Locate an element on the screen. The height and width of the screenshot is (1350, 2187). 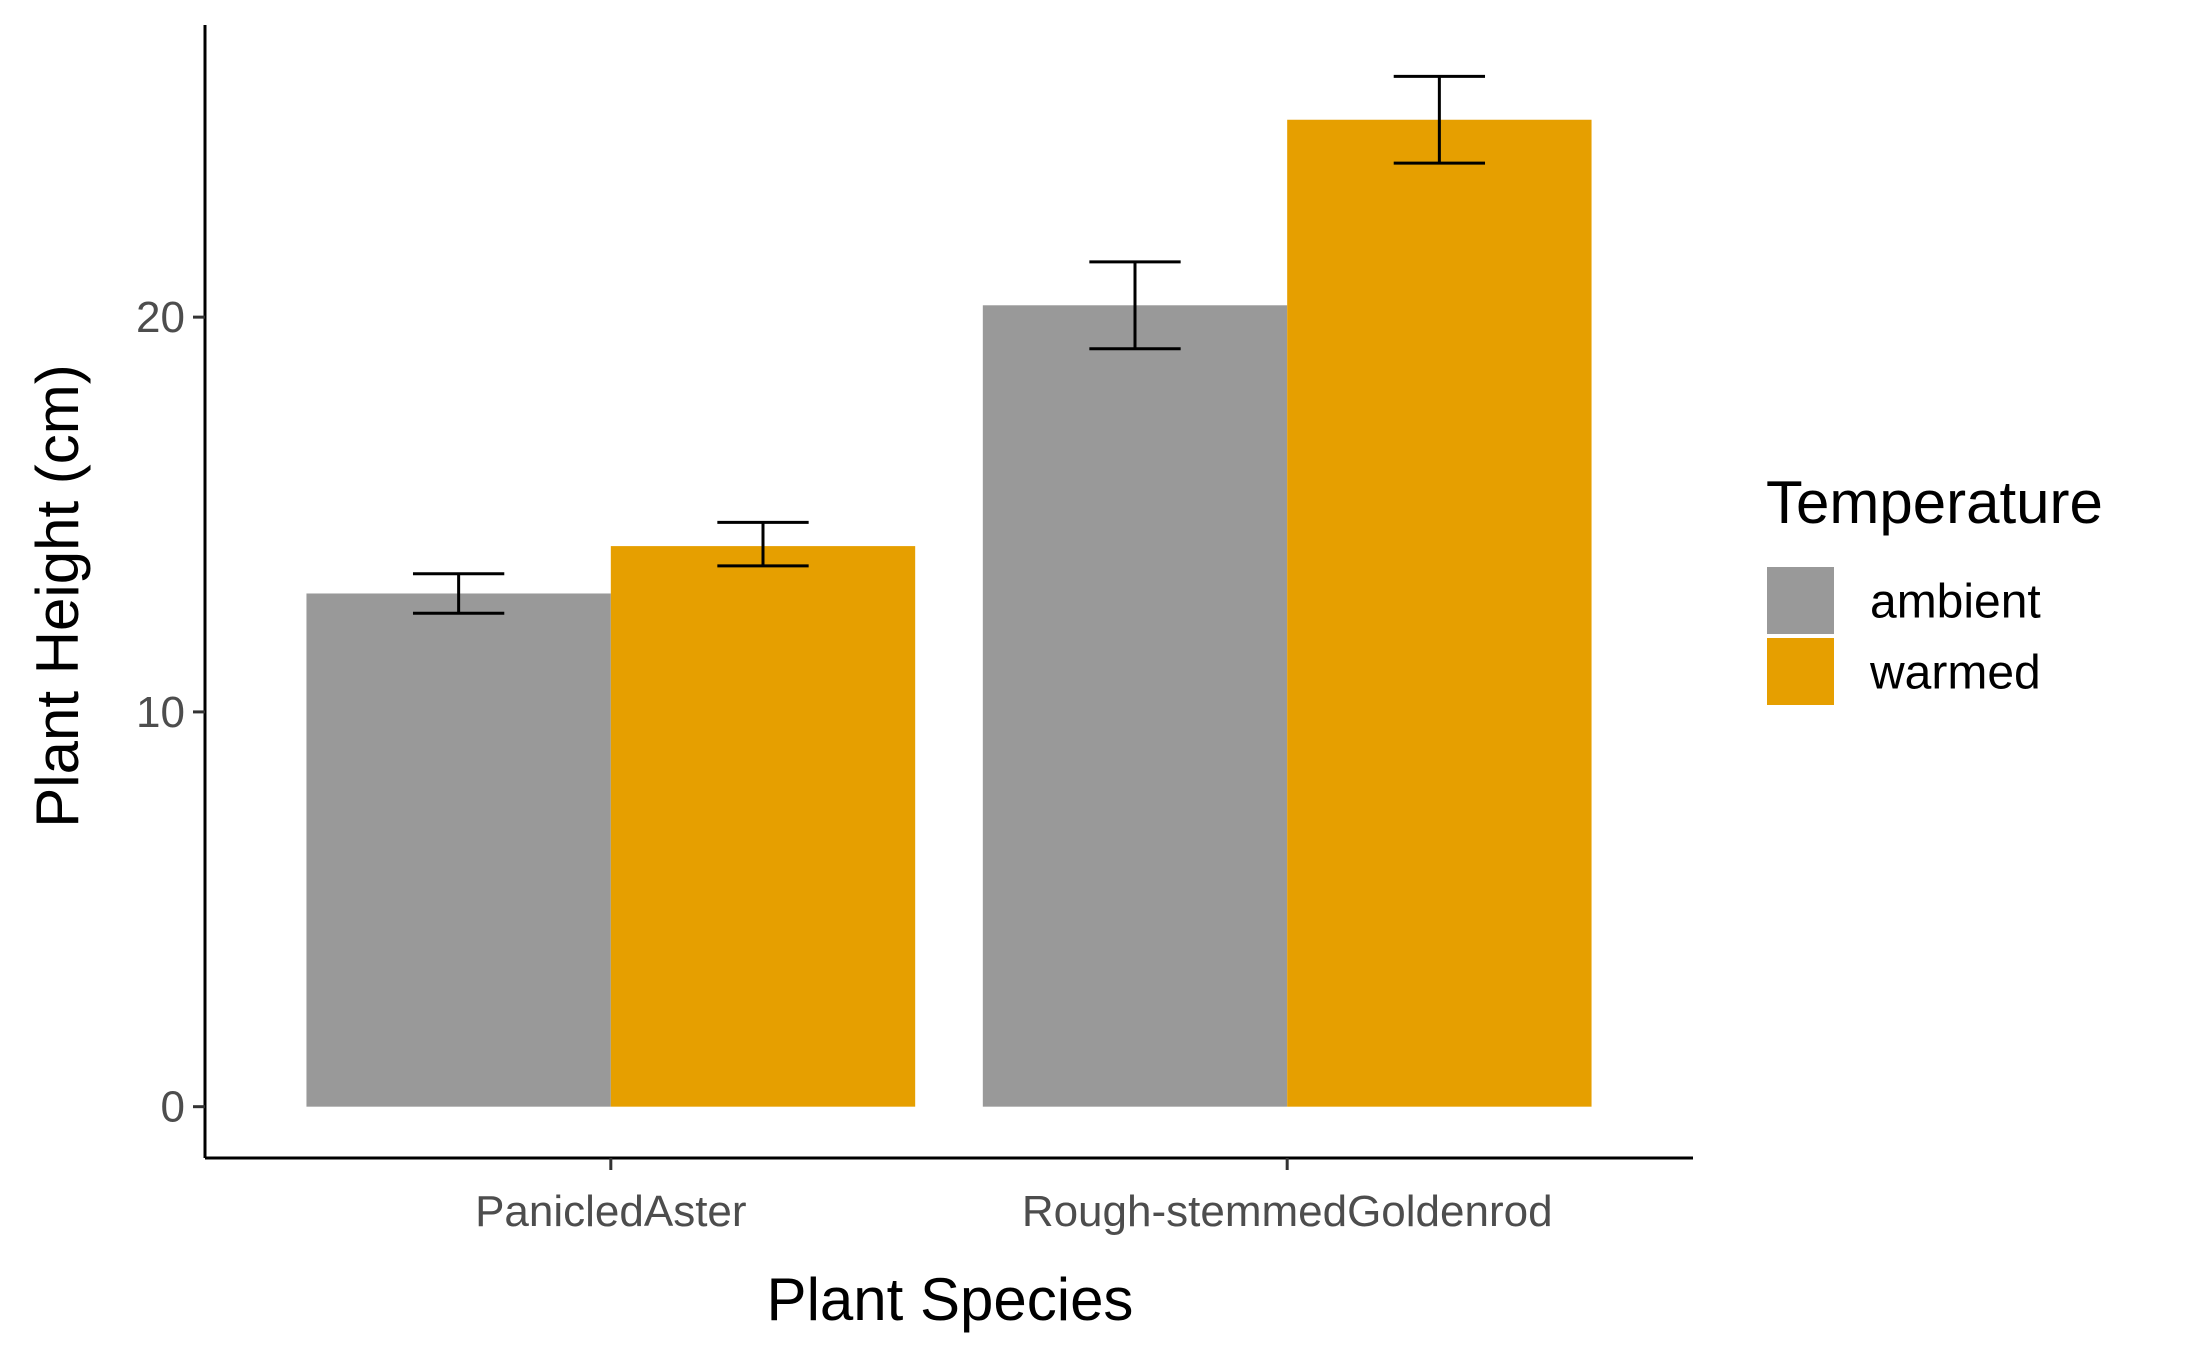
legend: Temperature ambient warmed is located at coordinates (1934, 587).